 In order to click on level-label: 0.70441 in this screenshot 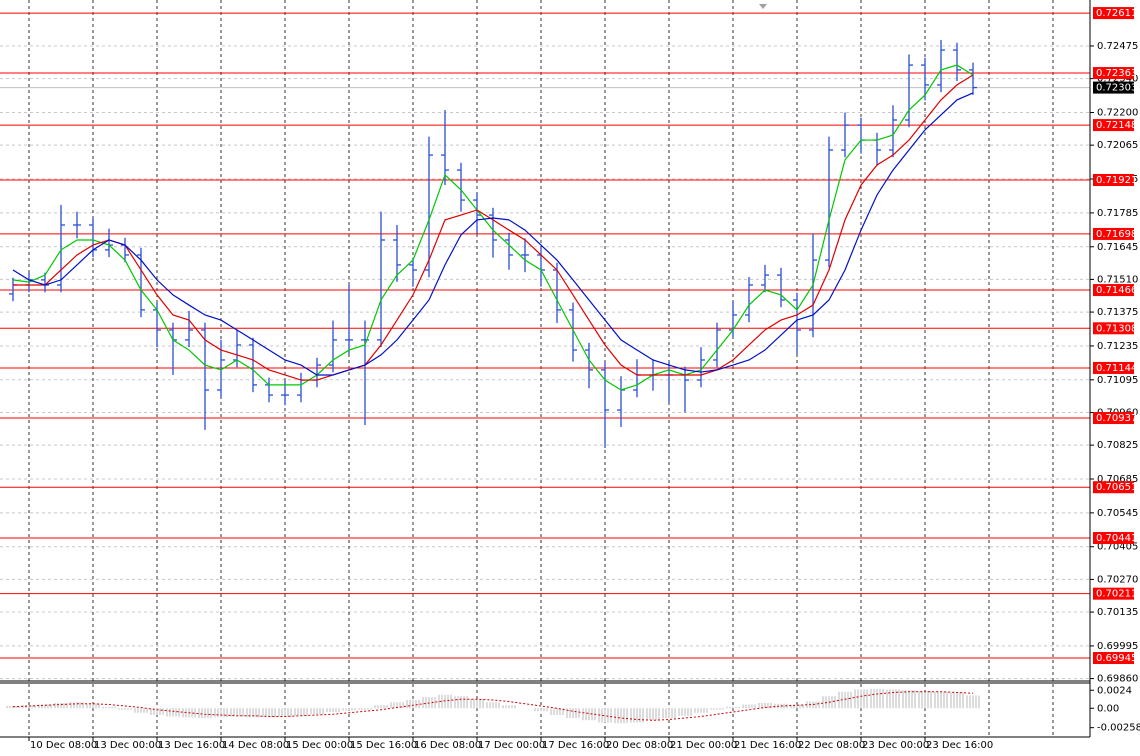, I will do `click(1116, 538)`.